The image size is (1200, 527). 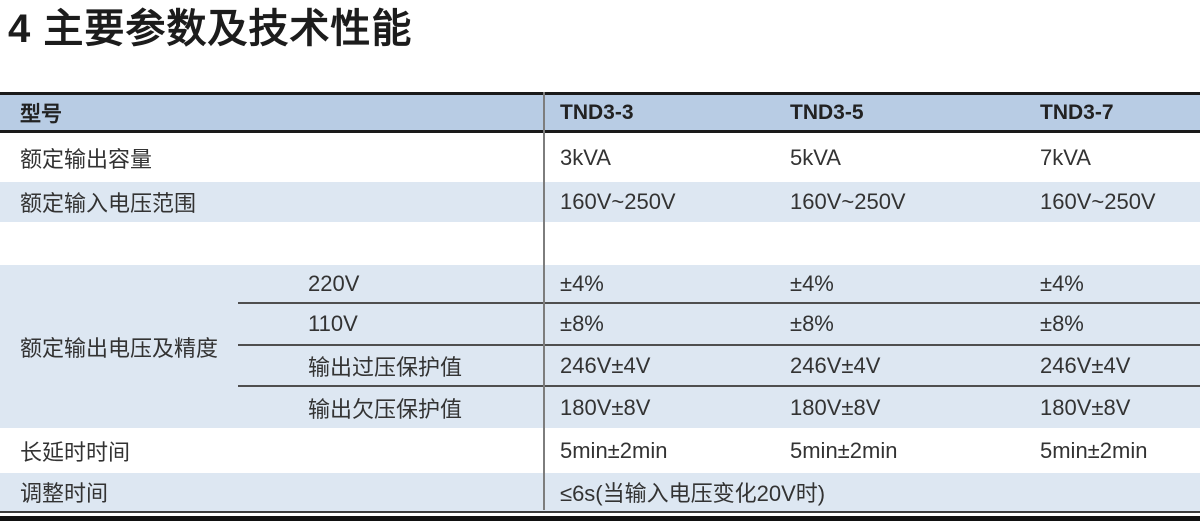 I want to click on row-rated-output-capacity: 额定输出容量 3kVA 5kVA 7kVA, so click(x=600, y=157).